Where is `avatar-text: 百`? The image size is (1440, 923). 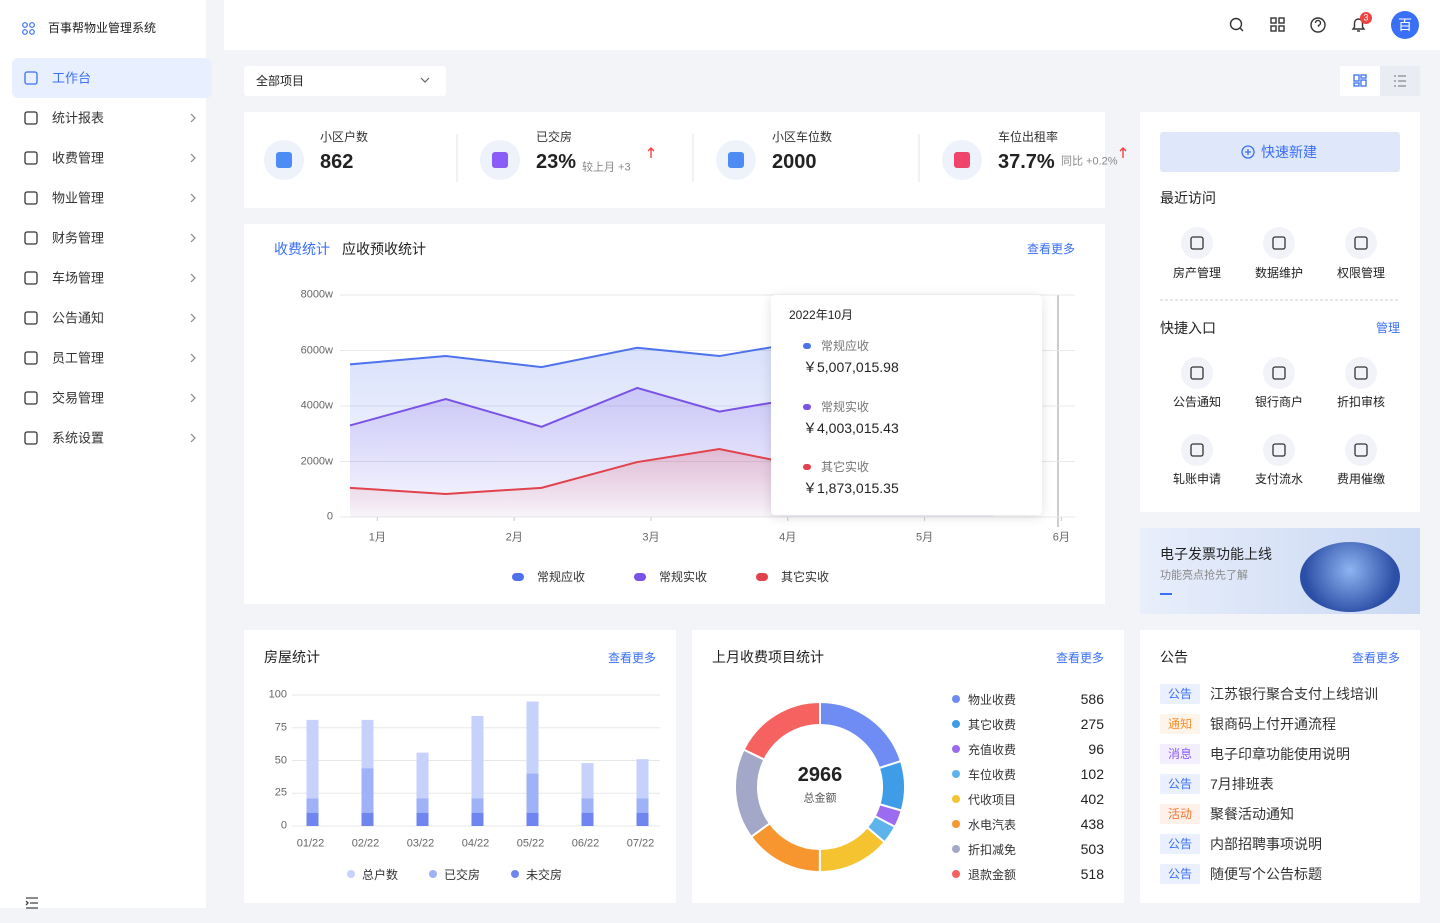
avatar-text: 百 is located at coordinates (1405, 25).